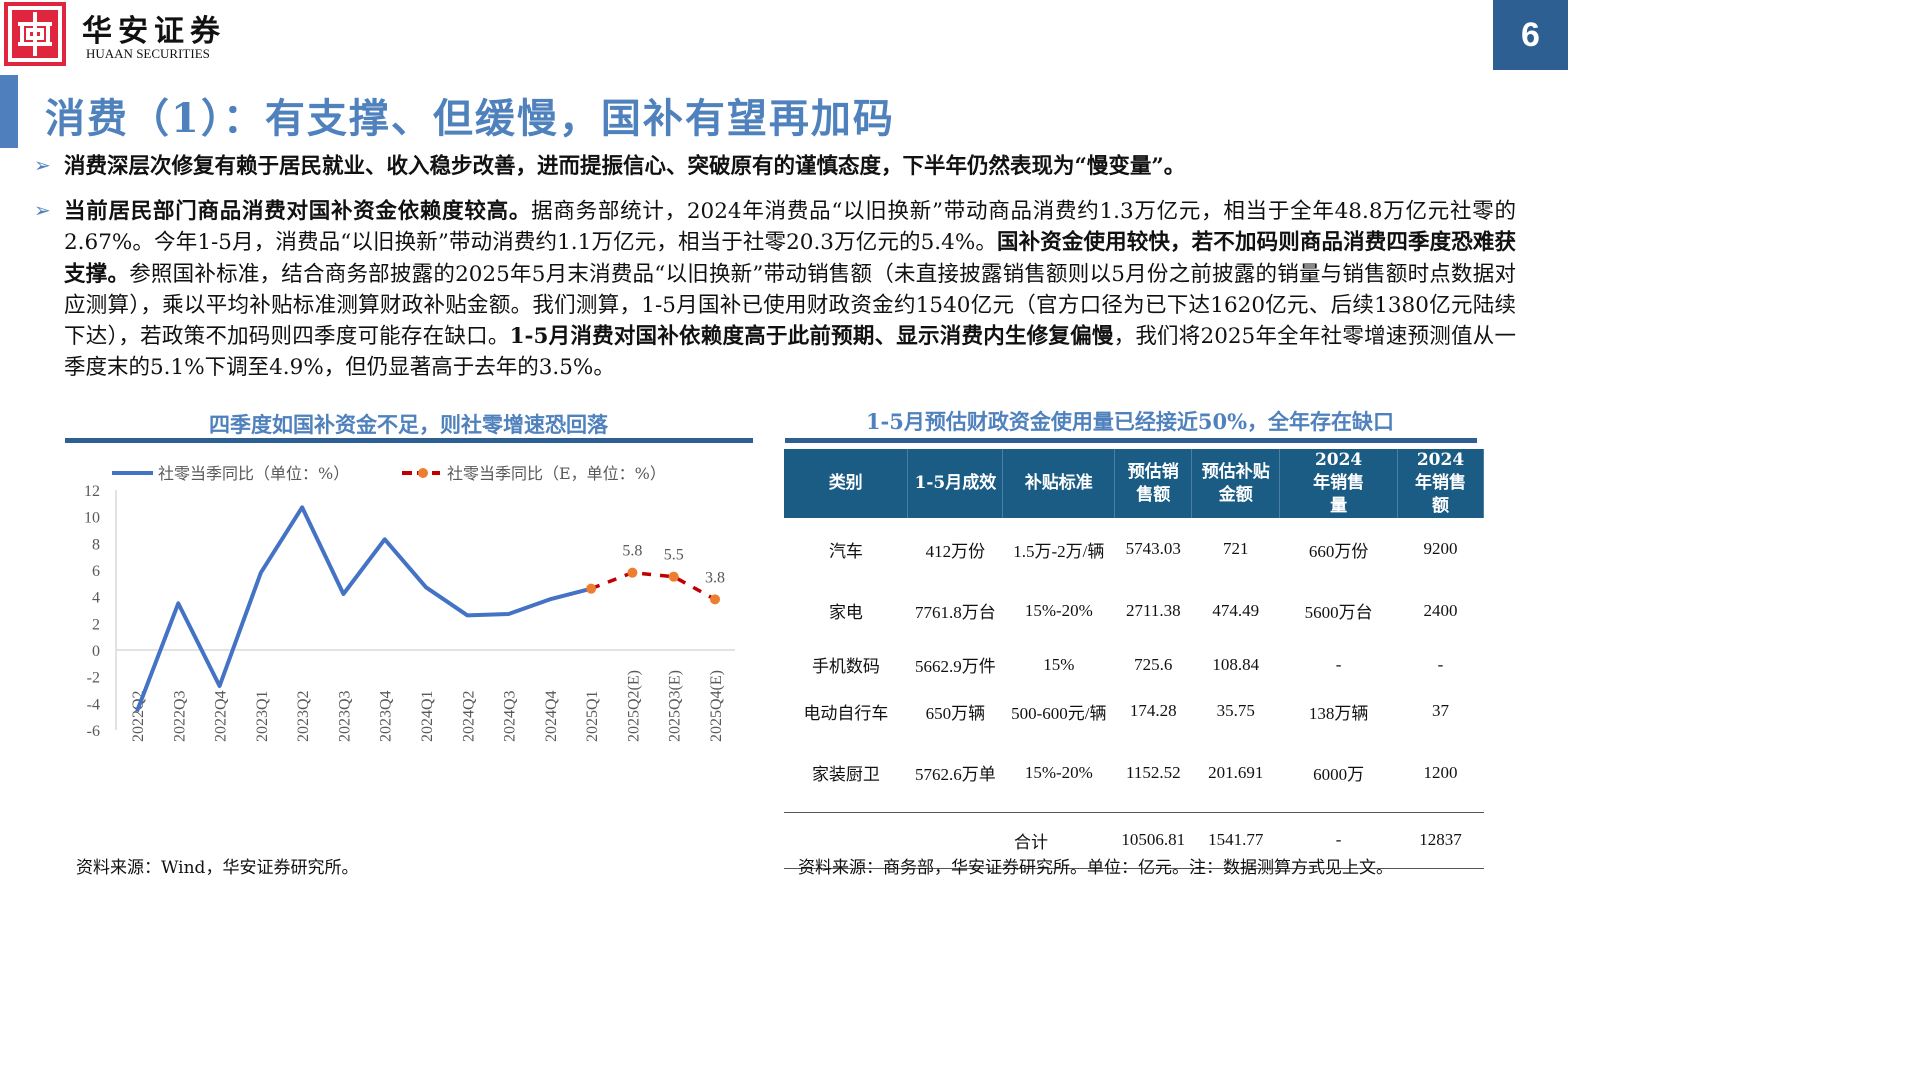  Describe the element at coordinates (298, 211) in the screenshot. I see `bullet-2-segment: 当前居民部门商品消费对国补资金依赖度较高。` at that location.